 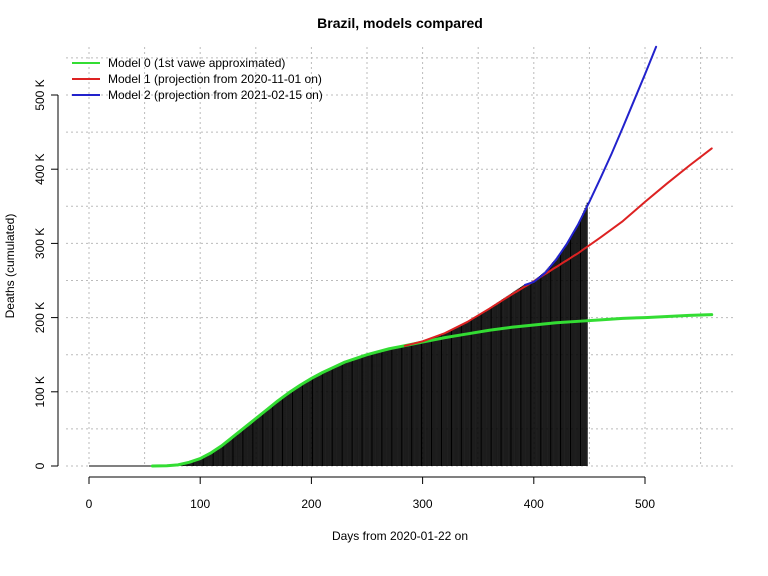 I want to click on chart-title: Brazil, models compared, so click(x=400, y=23).